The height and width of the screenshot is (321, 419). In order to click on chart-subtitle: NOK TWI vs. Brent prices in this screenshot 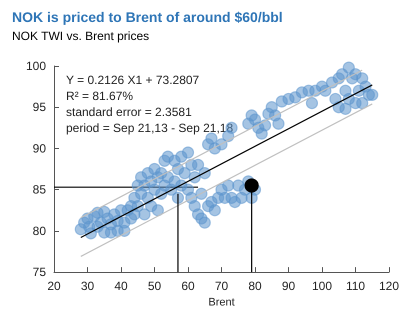, I will do `click(81, 36)`.